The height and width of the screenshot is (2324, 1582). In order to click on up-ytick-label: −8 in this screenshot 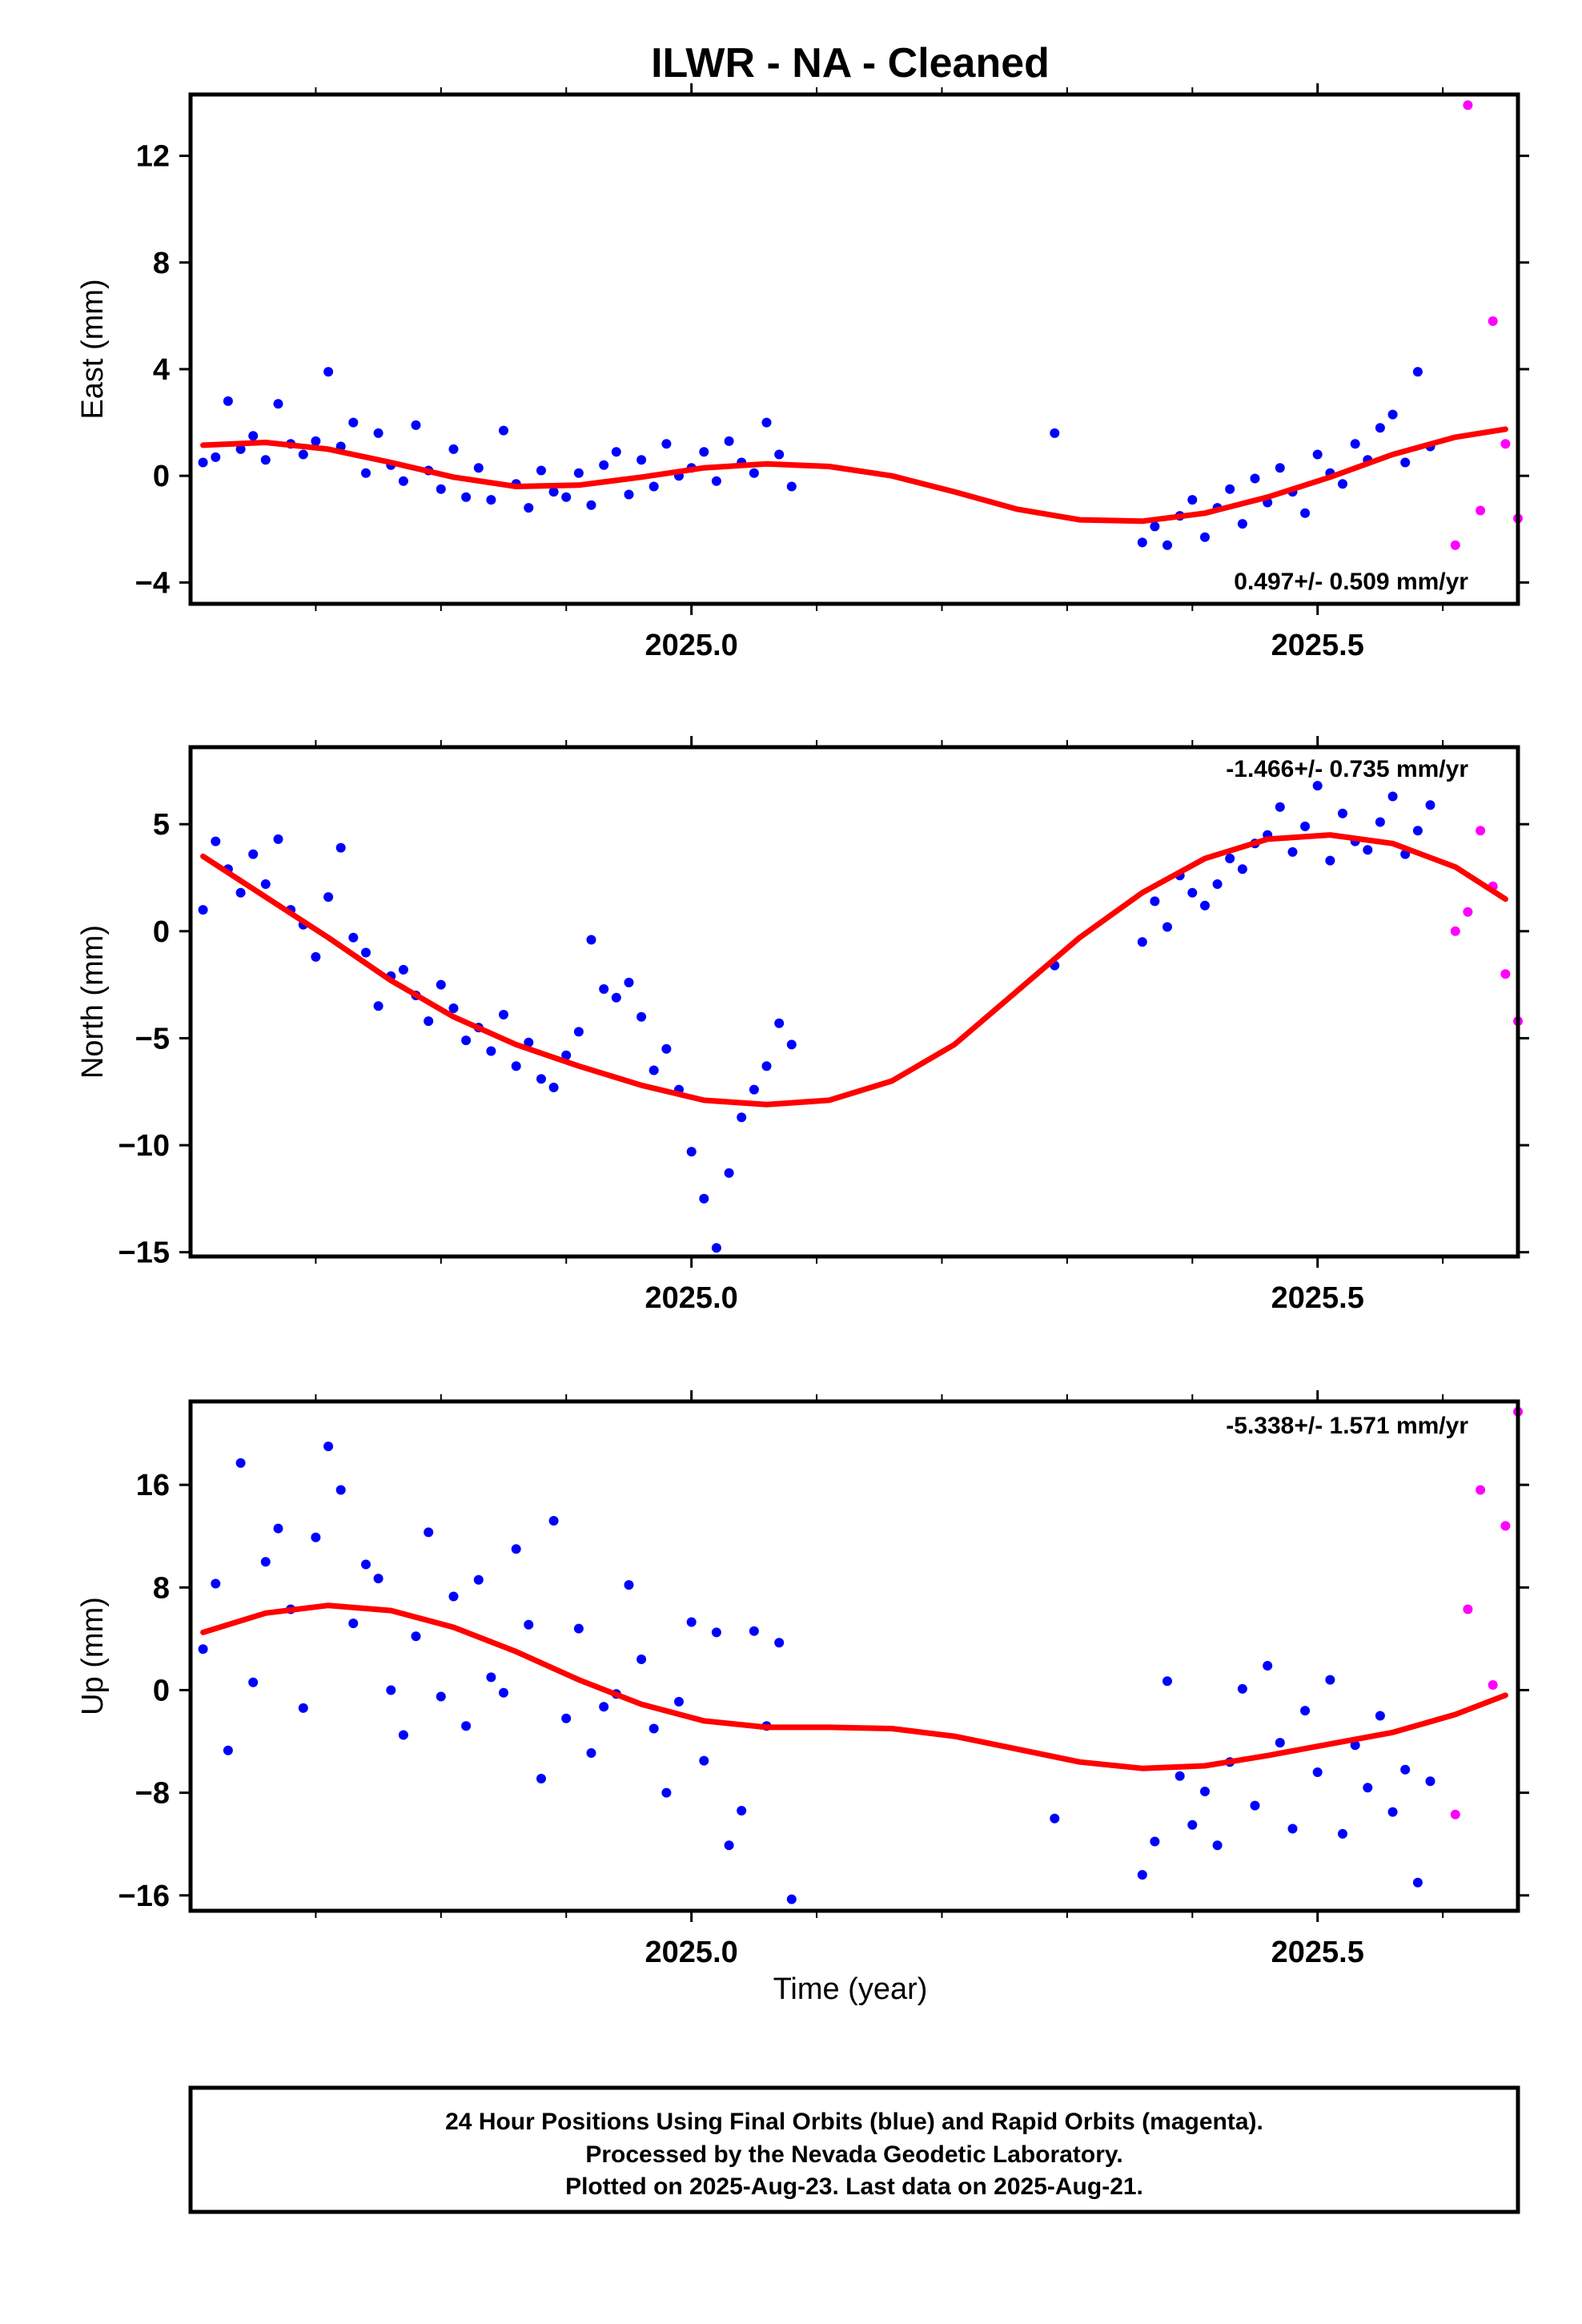, I will do `click(152, 1794)`.